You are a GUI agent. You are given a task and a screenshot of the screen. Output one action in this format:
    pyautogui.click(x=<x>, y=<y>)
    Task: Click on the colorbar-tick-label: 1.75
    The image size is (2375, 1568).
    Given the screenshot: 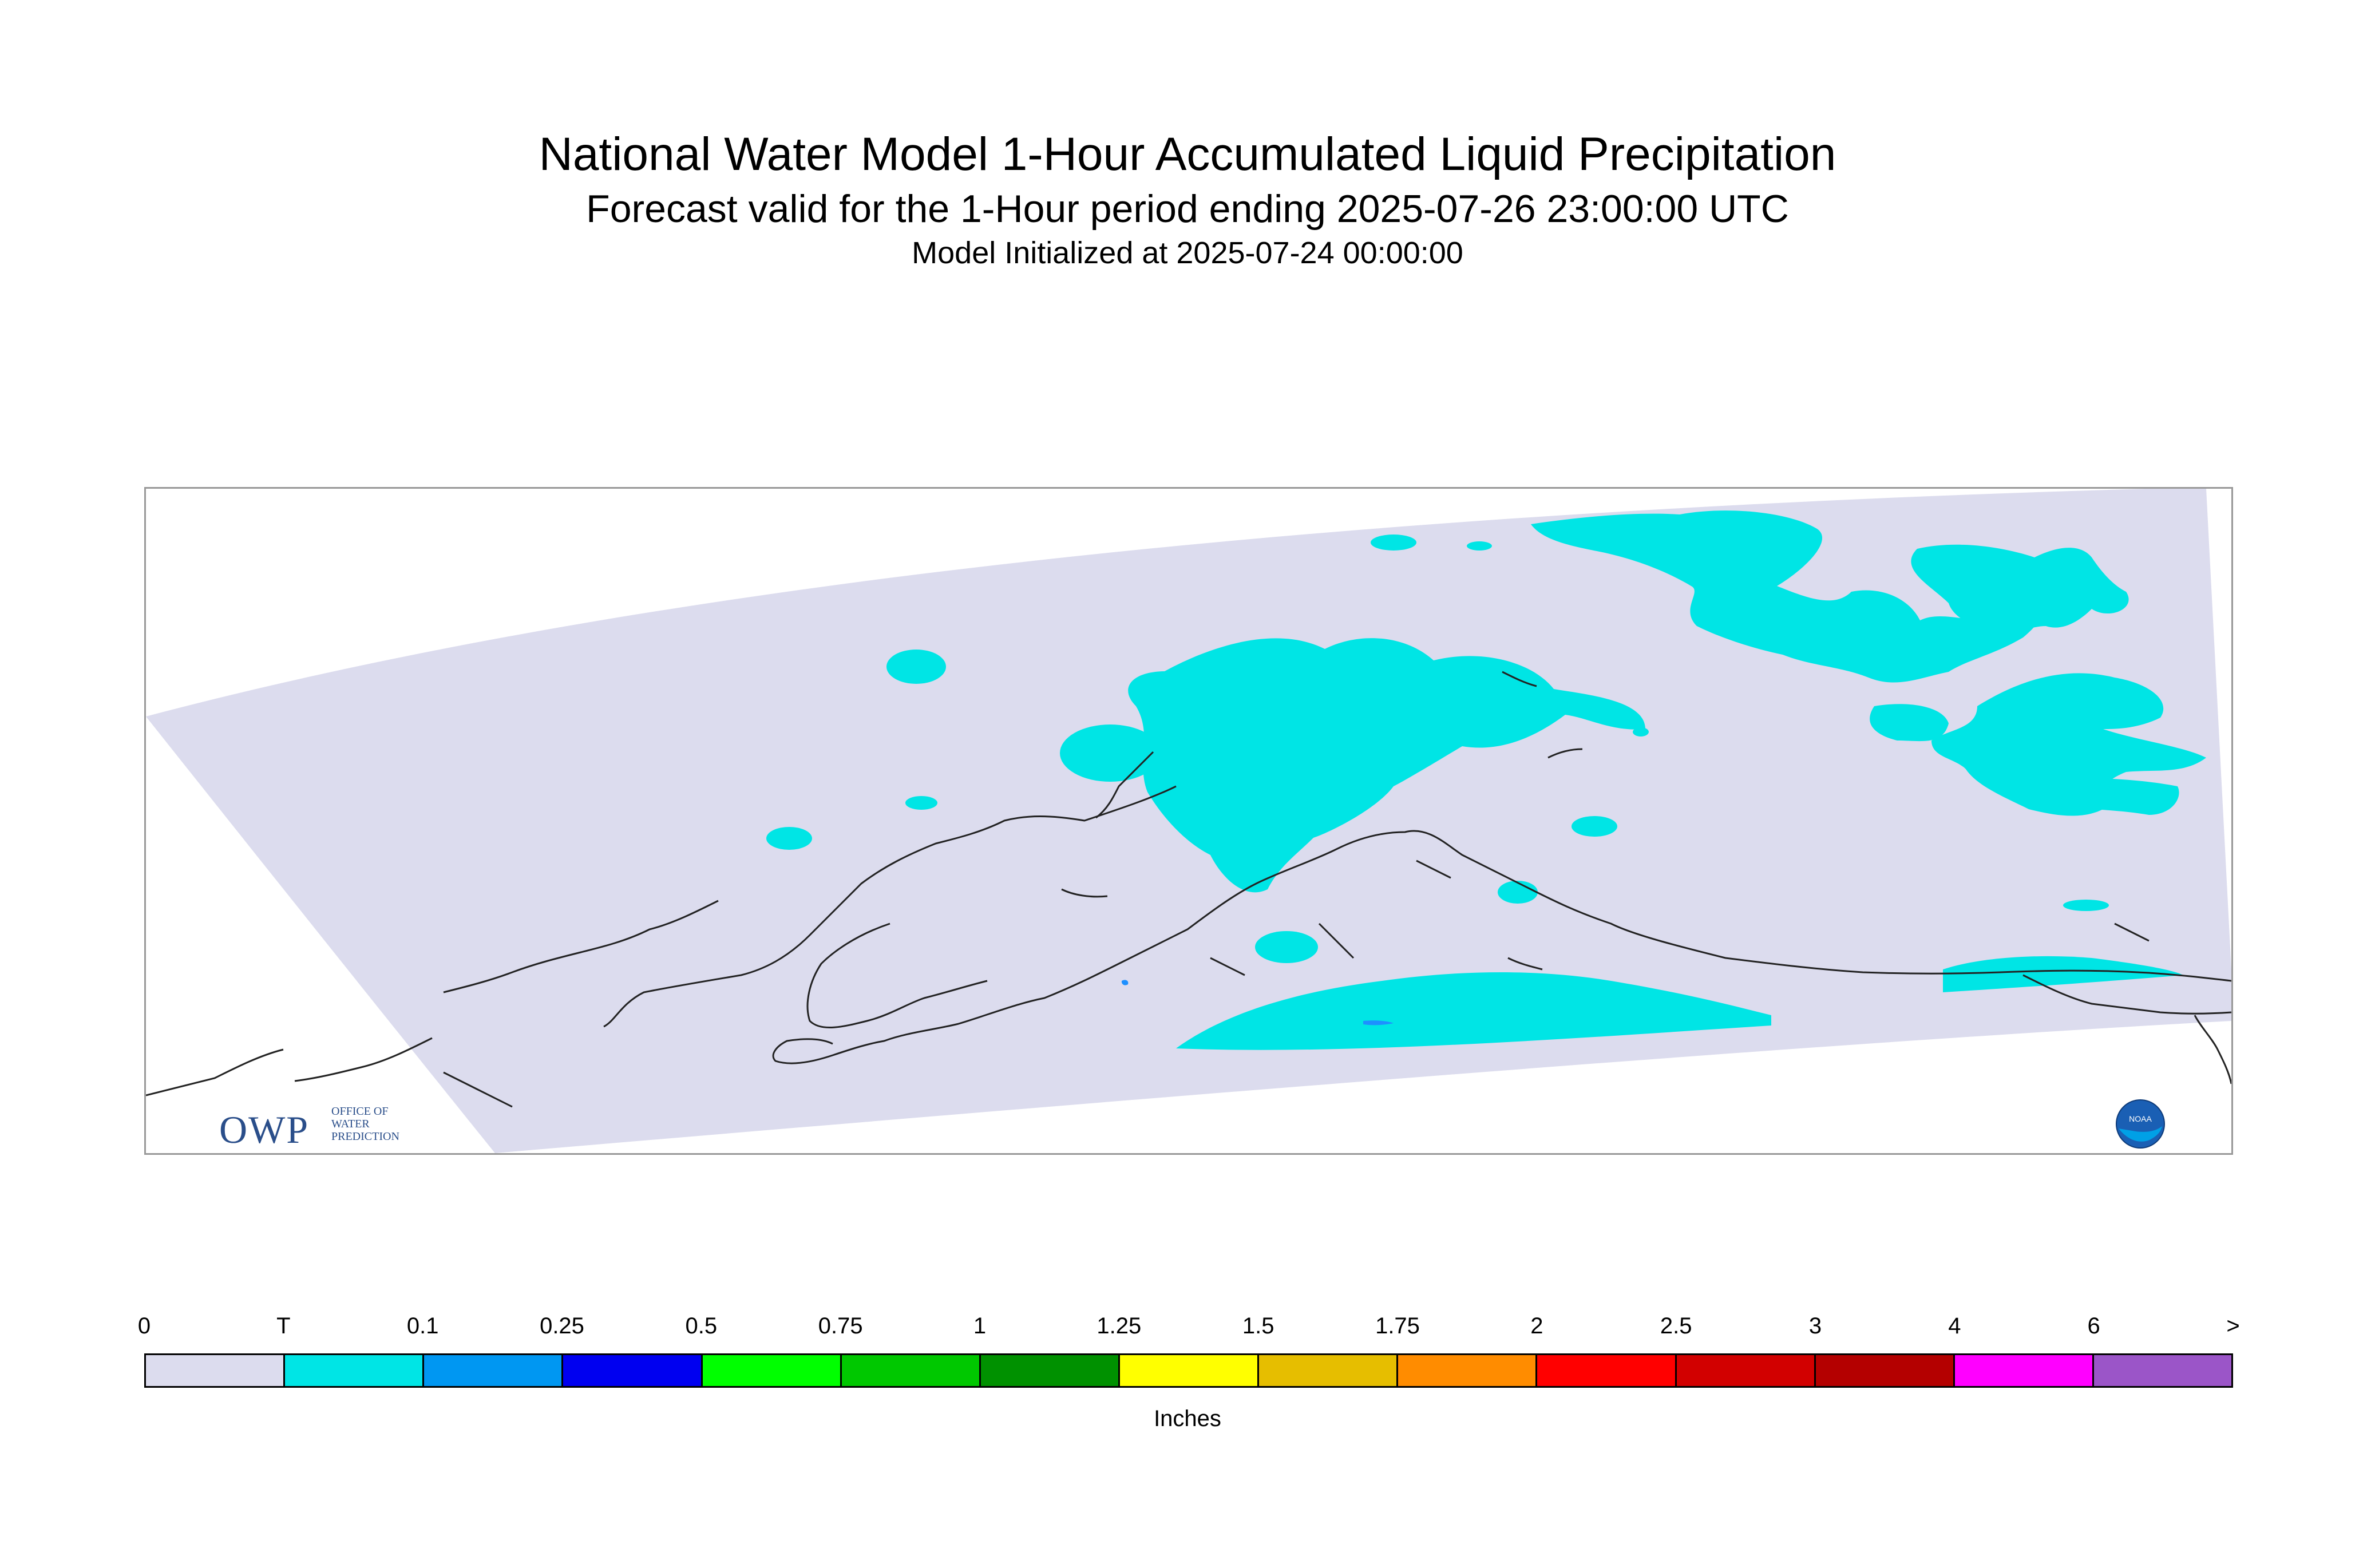 What is the action you would take?
    pyautogui.click(x=1398, y=1326)
    